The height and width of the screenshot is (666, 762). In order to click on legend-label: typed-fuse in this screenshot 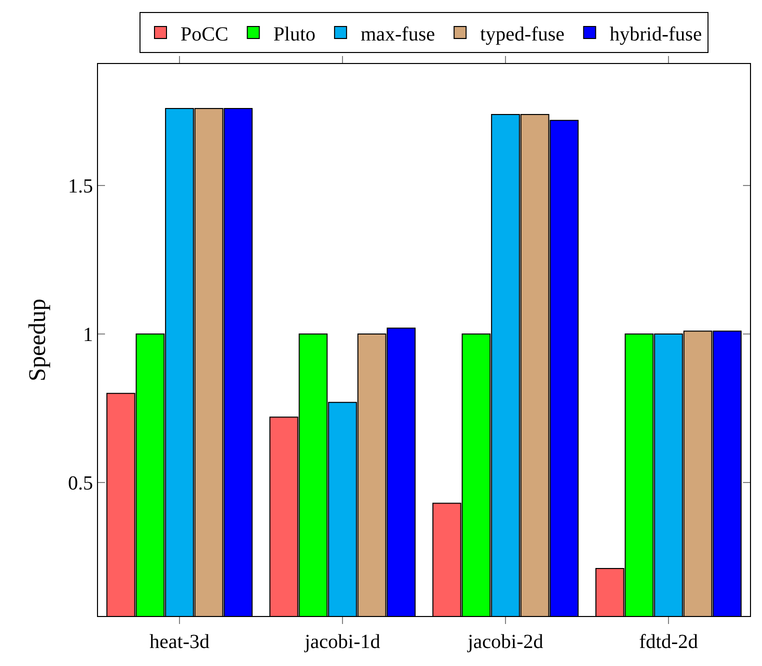, I will do `click(522, 34)`.